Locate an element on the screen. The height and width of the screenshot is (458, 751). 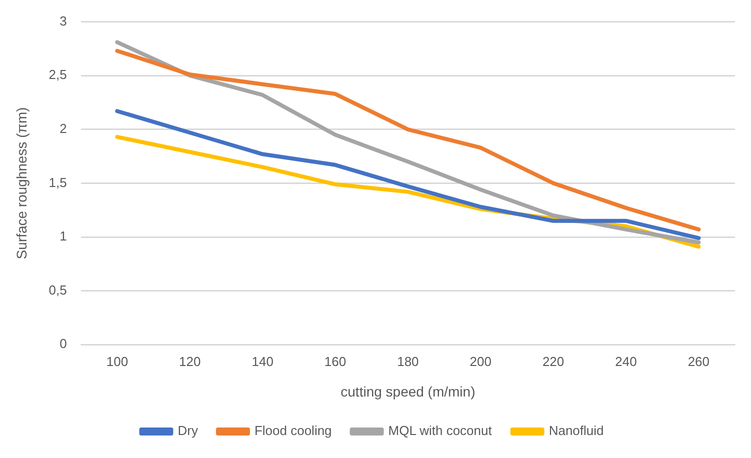
y-tick-label: 2 is located at coordinates (63, 128).